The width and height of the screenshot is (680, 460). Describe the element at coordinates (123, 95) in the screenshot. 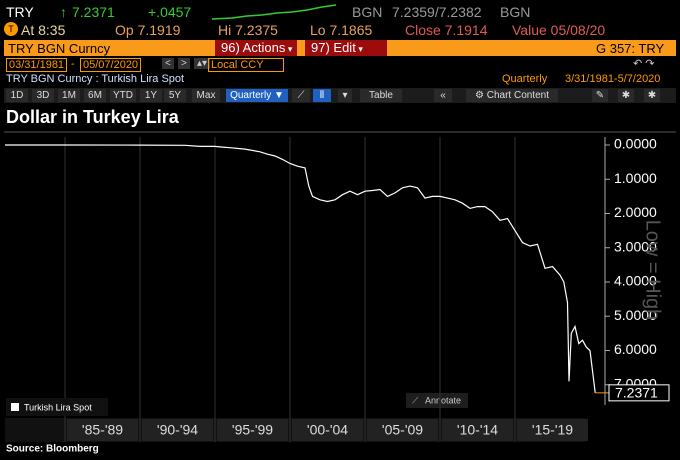

I see `range-button: YTD` at that location.